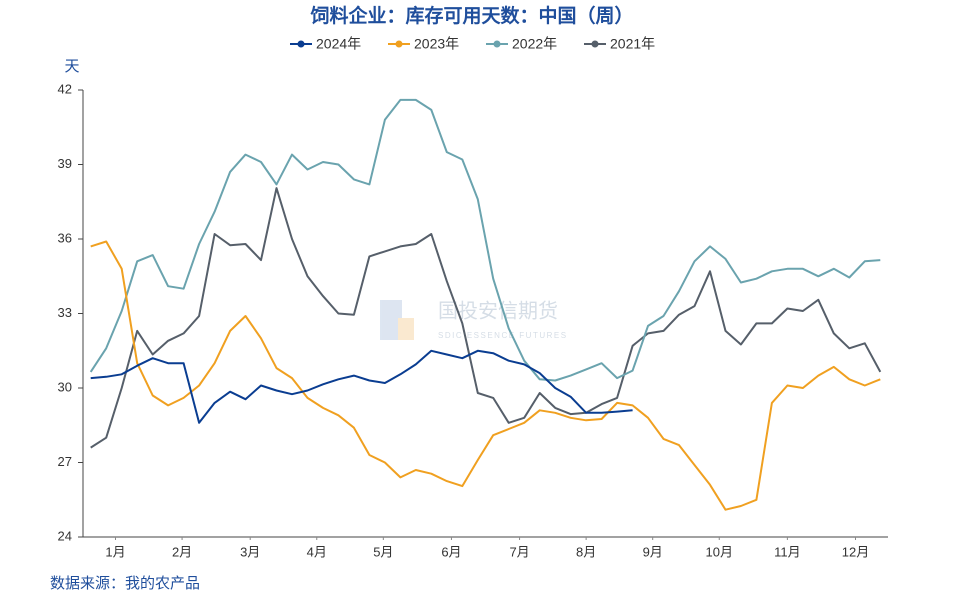 The height and width of the screenshot is (605, 960). What do you see at coordinates (65, 312) in the screenshot?
I see `y-tick-label: 33` at bounding box center [65, 312].